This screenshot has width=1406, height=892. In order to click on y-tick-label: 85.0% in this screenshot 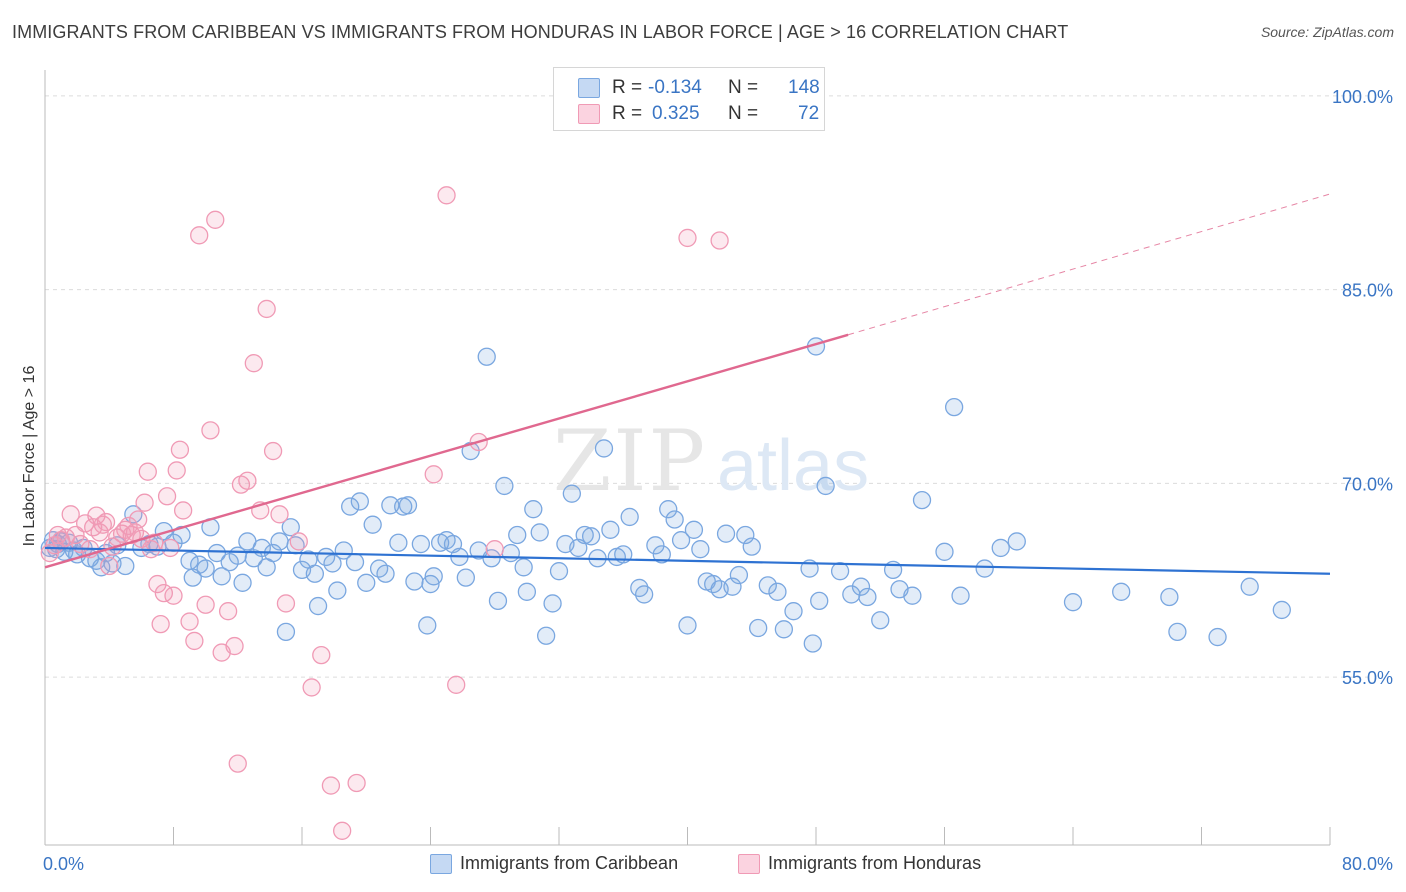, I will do `click(1367, 291)`.